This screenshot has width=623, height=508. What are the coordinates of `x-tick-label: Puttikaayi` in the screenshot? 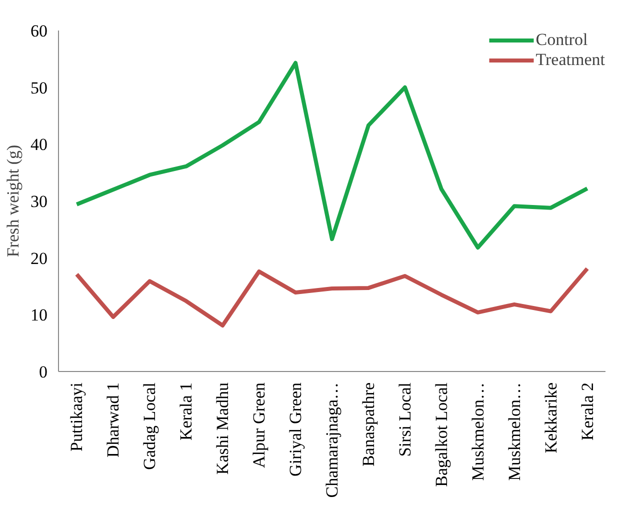 It's located at (76, 417).